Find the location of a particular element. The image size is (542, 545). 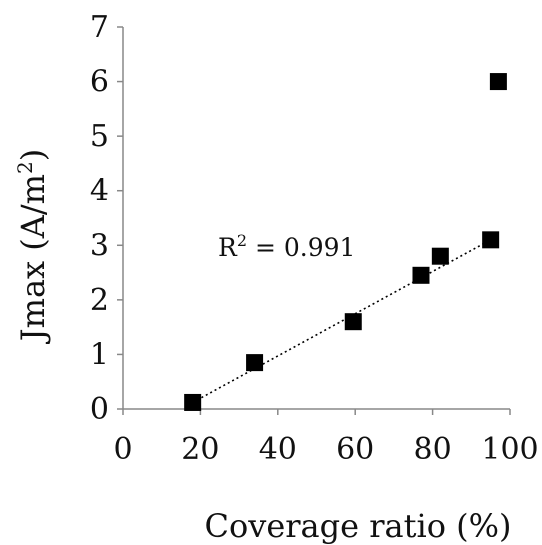

r-squared-annotation: R2 = 0.991 is located at coordinates (286, 246).